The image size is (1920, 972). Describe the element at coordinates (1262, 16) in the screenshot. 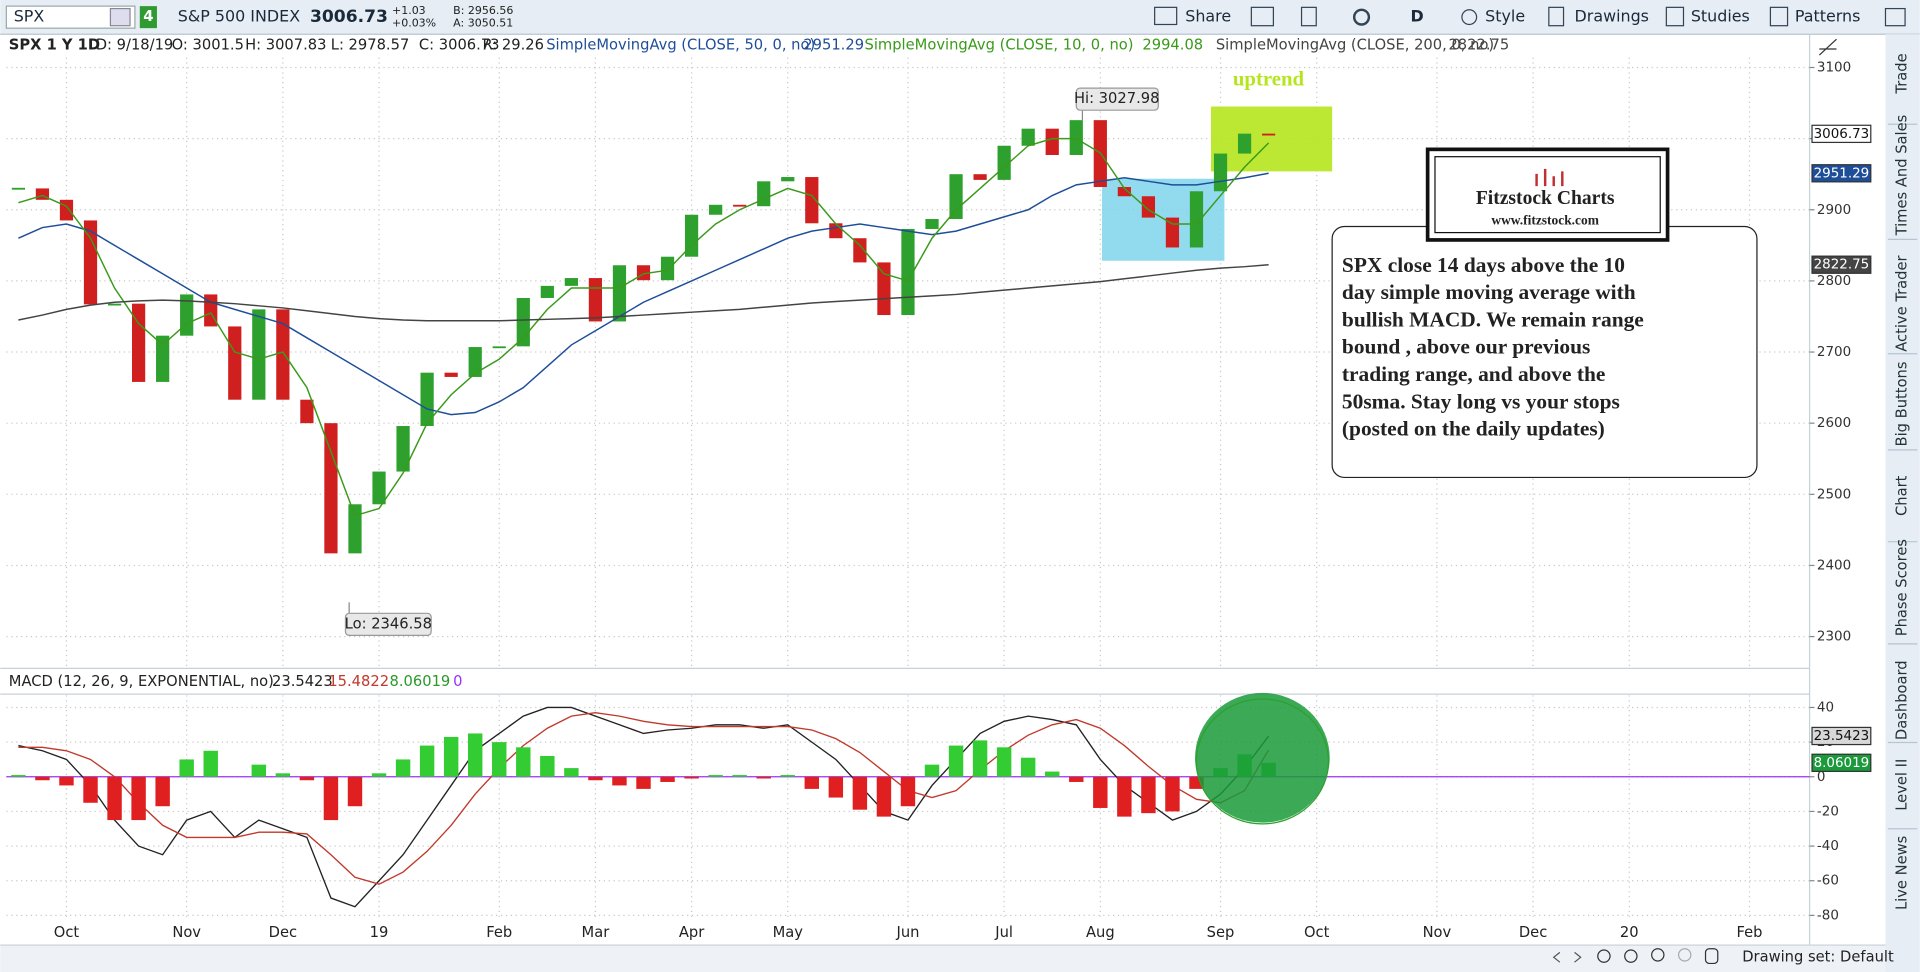

I see `notes-icon` at that location.